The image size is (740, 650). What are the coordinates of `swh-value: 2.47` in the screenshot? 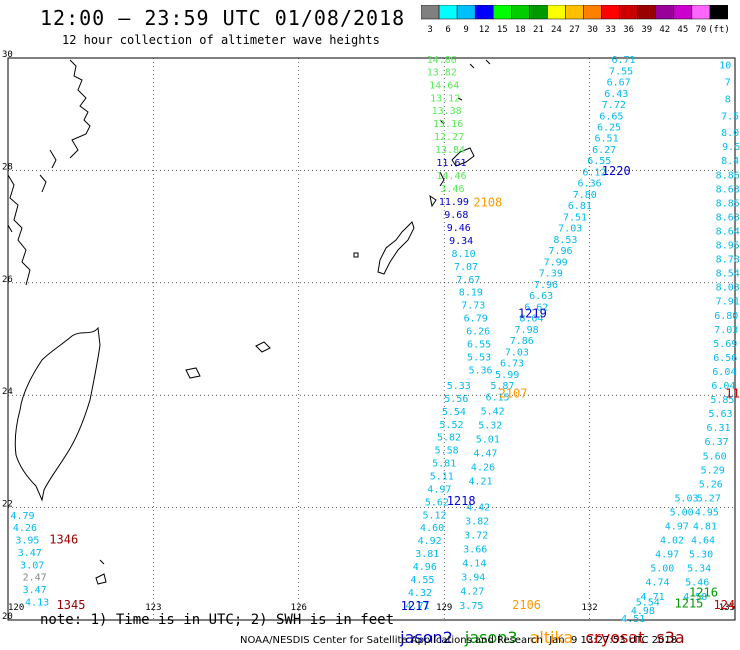 It's located at (35, 578).